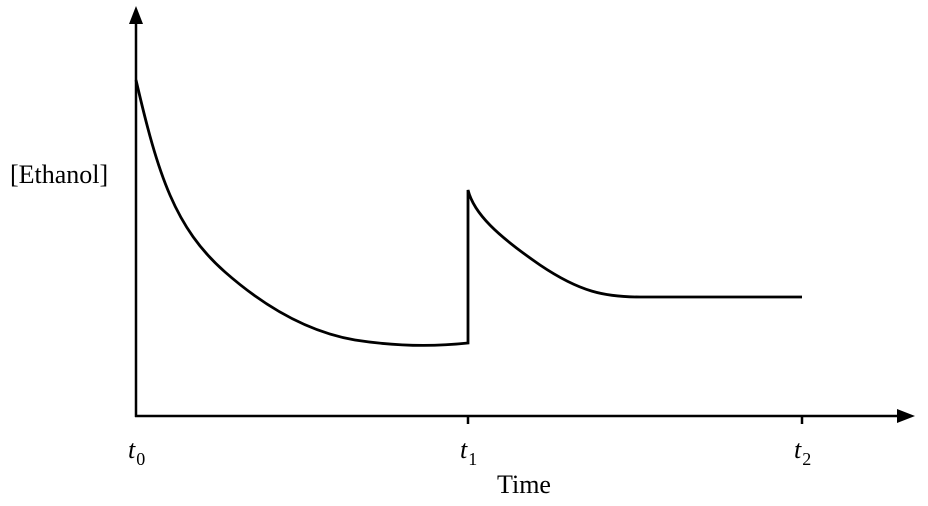  What do you see at coordinates (806, 459) in the screenshot?
I see `tick-subscript: 2` at bounding box center [806, 459].